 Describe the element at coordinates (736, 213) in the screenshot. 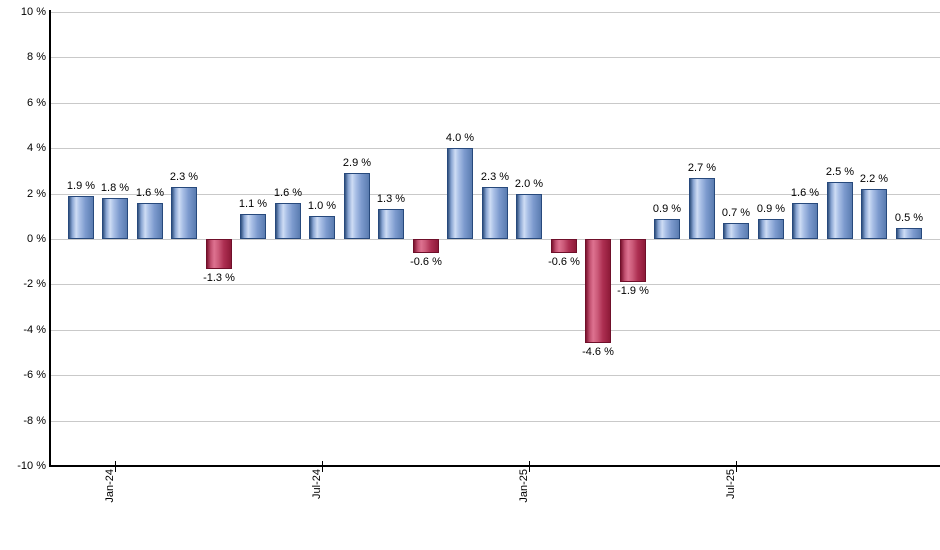

I see `bar-value-label: 0.7 %` at that location.